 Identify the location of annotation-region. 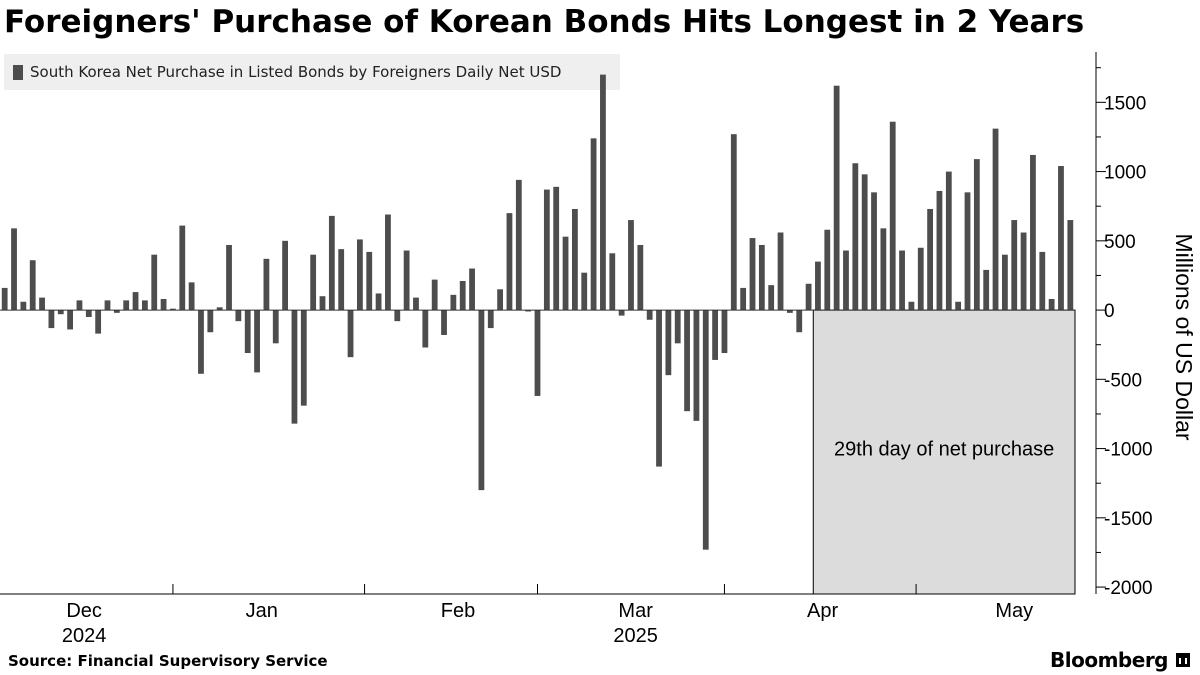
(944, 452).